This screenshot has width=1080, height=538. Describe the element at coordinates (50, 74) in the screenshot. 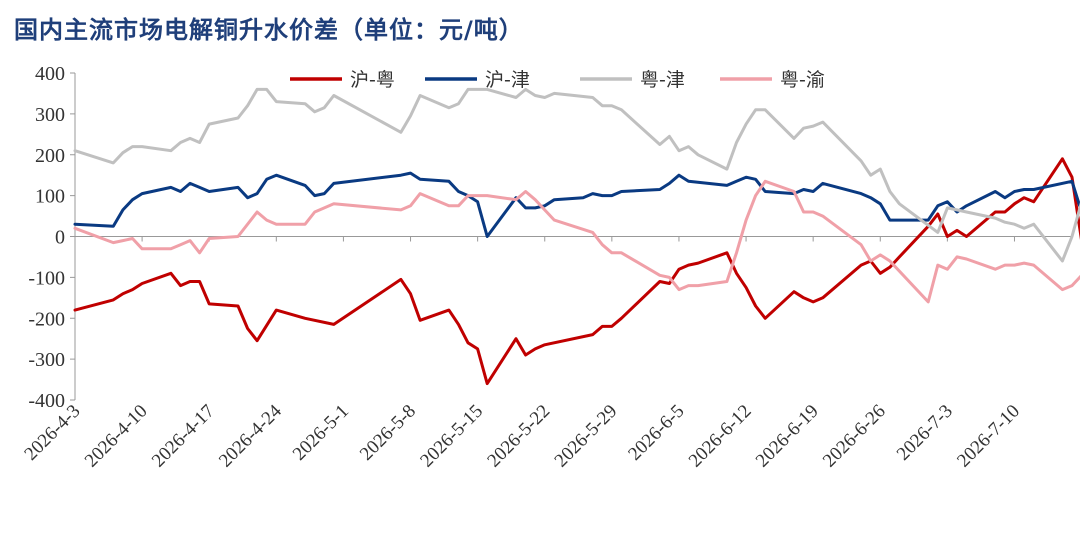

I see `y-tick-label: 400` at that location.